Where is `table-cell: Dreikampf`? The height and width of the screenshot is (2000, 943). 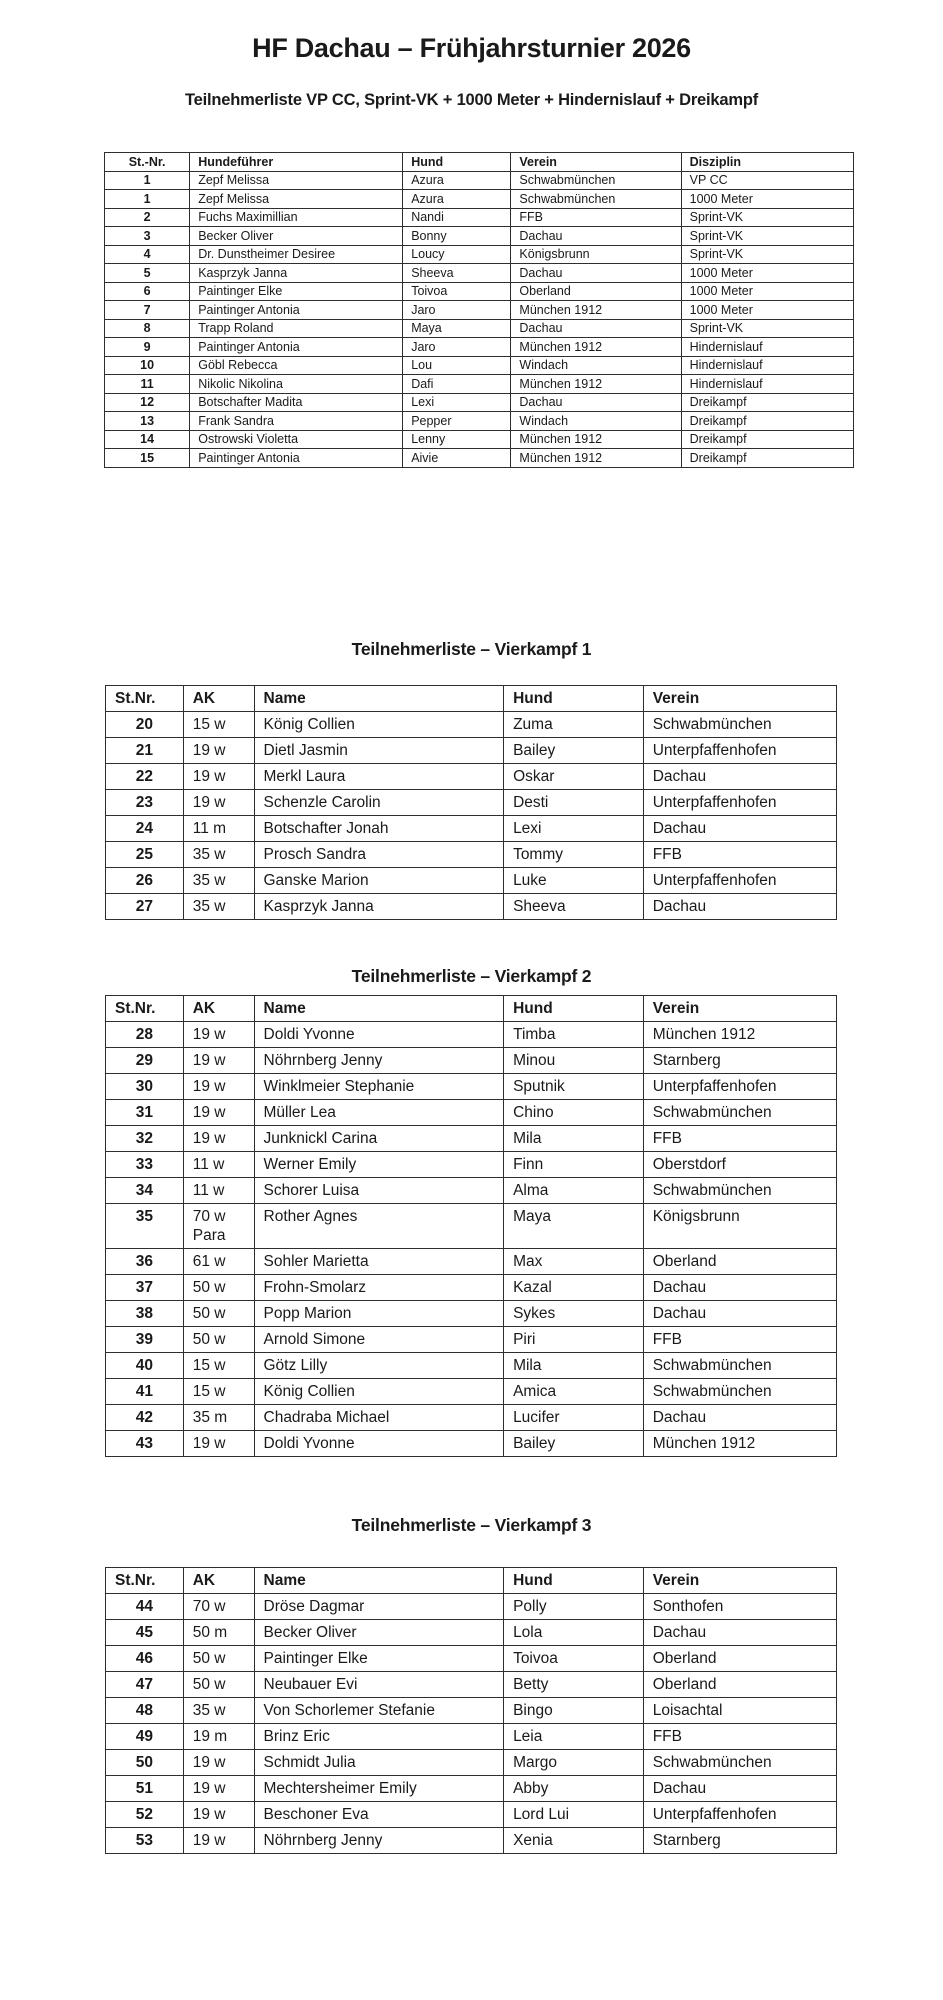
table-cell: Dreikampf is located at coordinates (767, 439).